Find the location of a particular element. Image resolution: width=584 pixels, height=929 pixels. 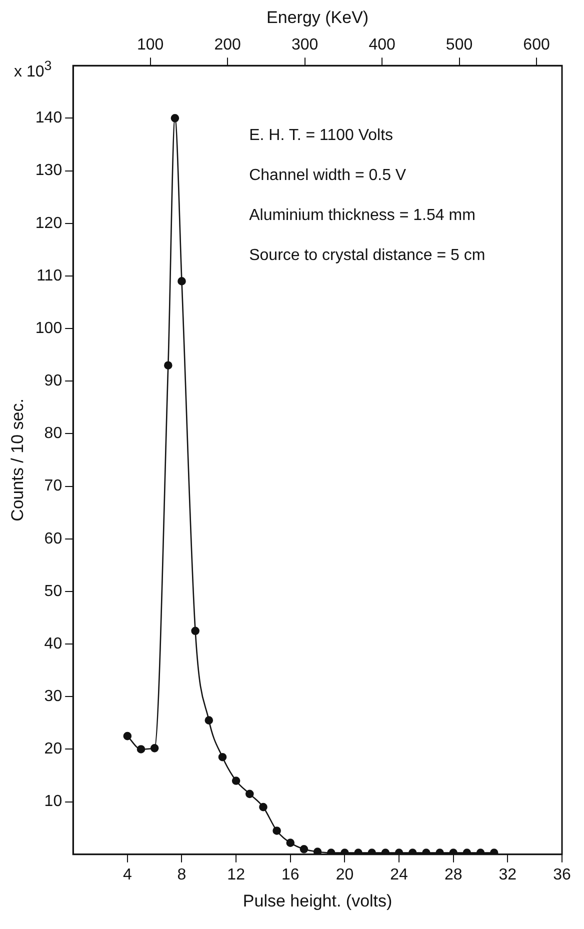

x2-tick-label: 200 is located at coordinates (228, 45).